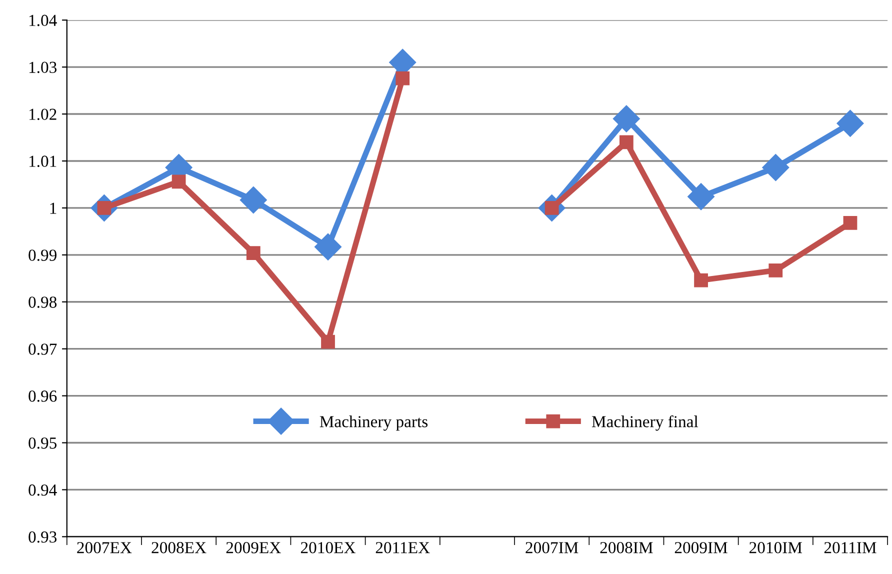 This screenshot has height=574, width=892. Describe the element at coordinates (42, 537) in the screenshot. I see `y-tick-label: 0.93` at that location.